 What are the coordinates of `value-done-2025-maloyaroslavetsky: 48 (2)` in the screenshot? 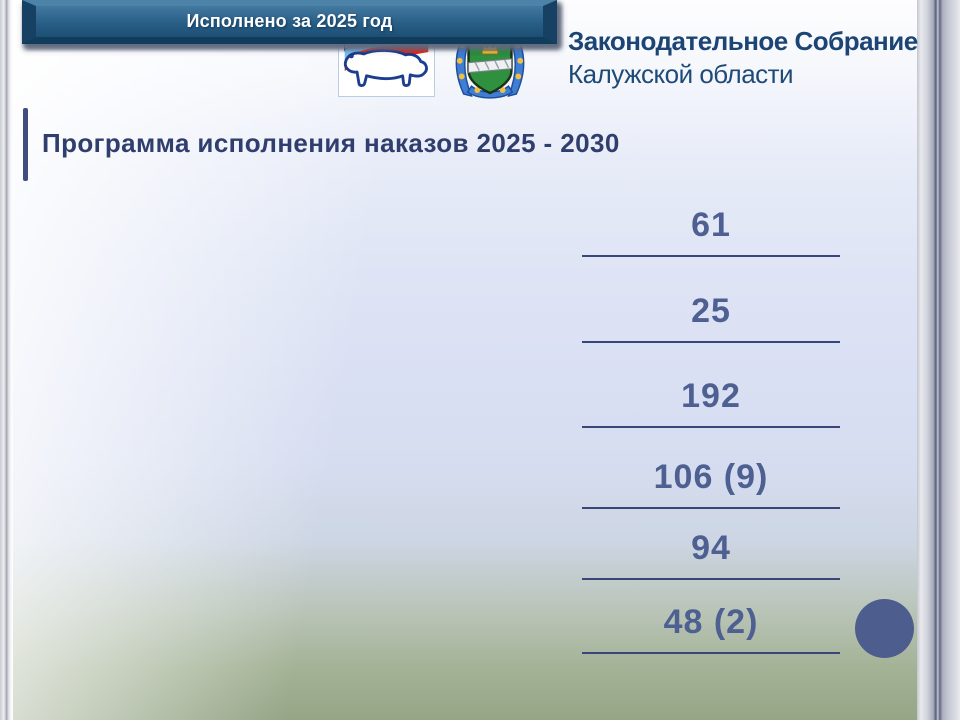 It's located at (711, 622).